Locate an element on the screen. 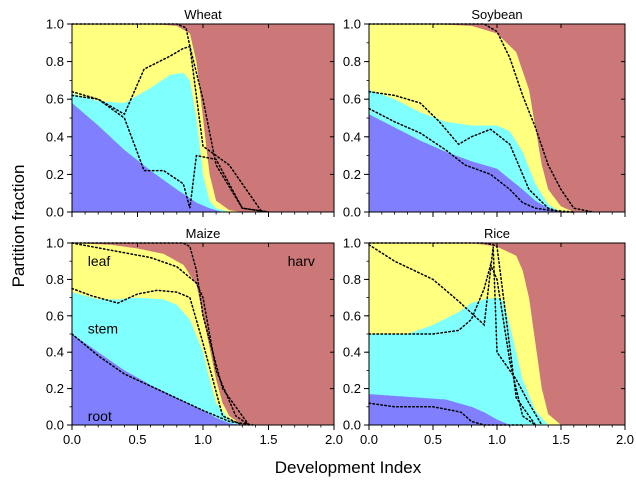 The image size is (636, 481). annotation-root: root is located at coordinates (100, 416).